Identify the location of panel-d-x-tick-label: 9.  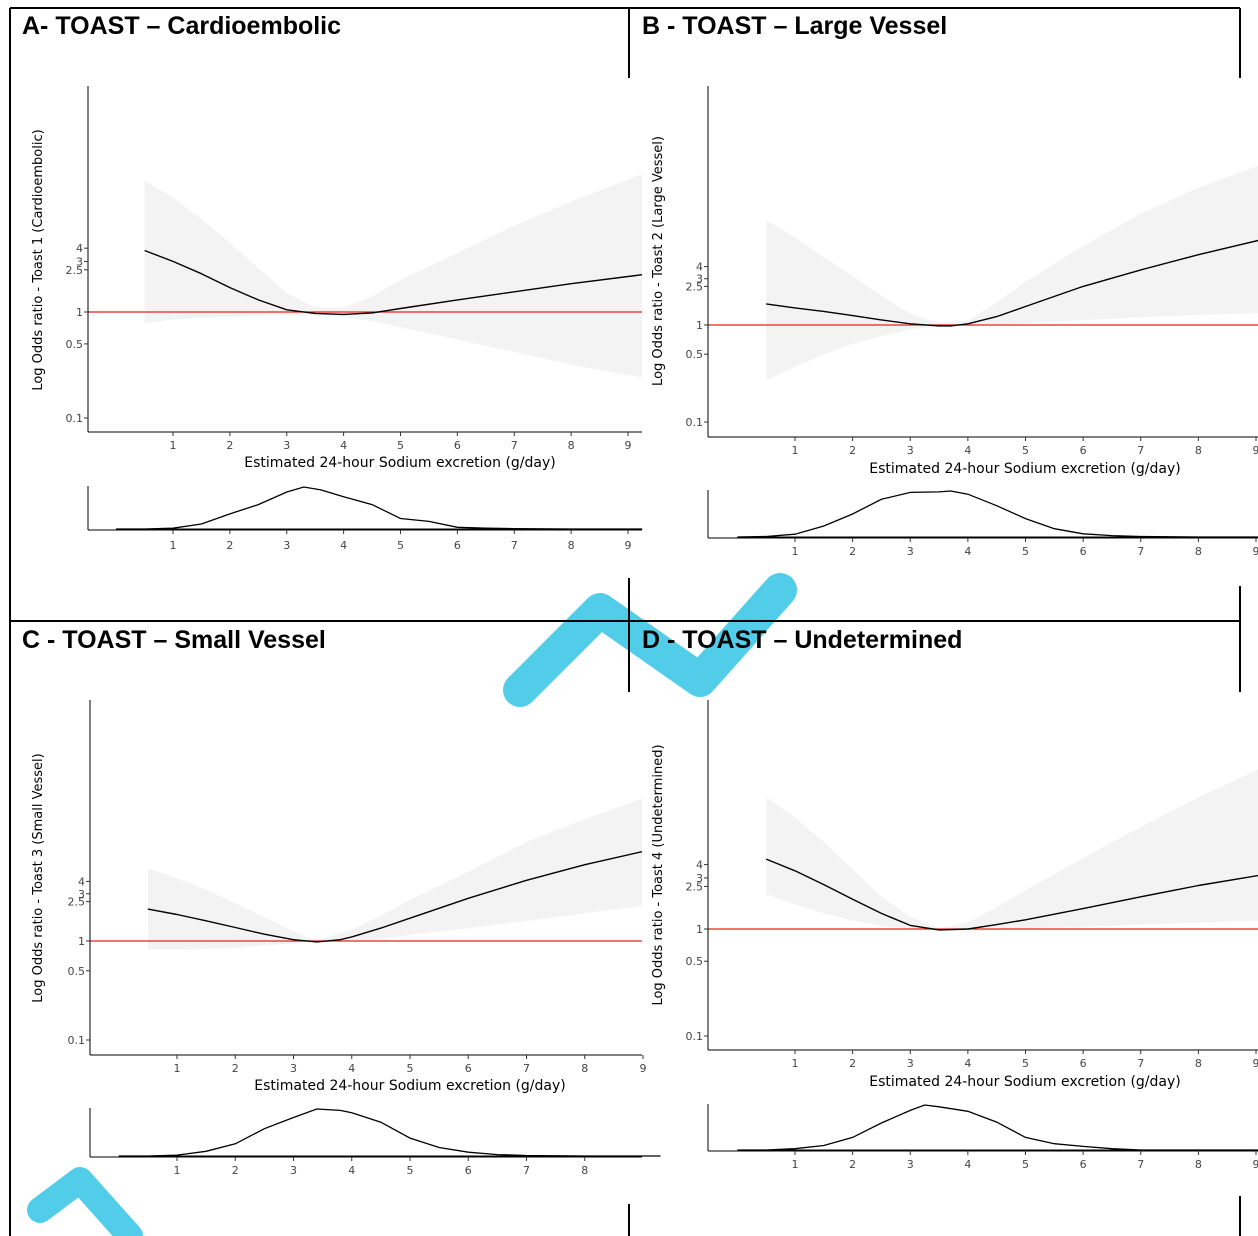
(1255, 1063).